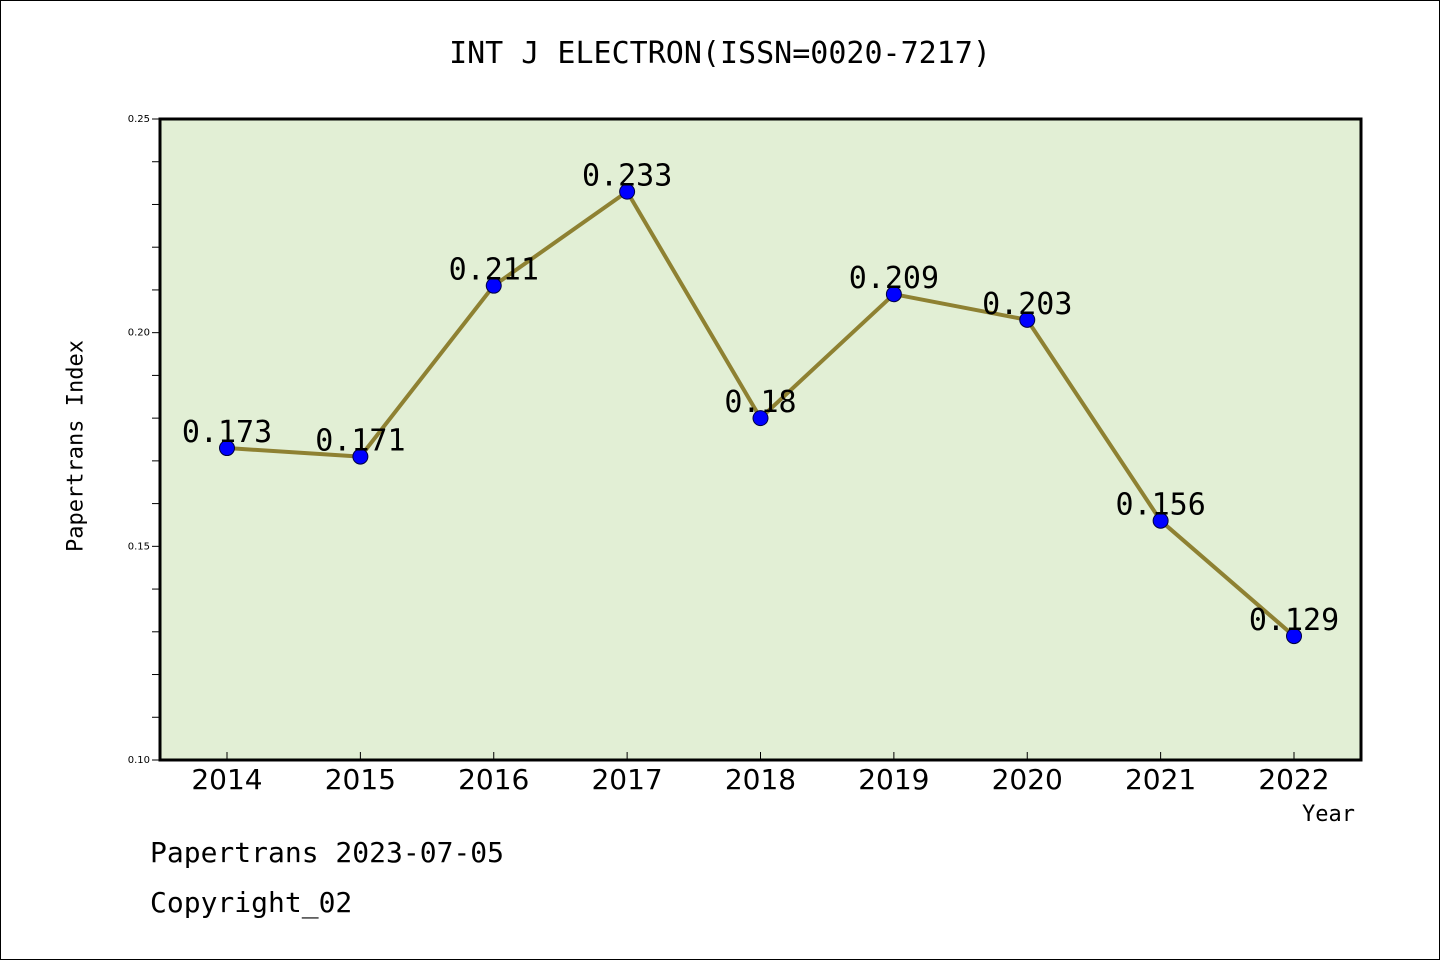 The image size is (1440, 960). What do you see at coordinates (139, 760) in the screenshot?
I see `y-tick-label: 0.10` at bounding box center [139, 760].